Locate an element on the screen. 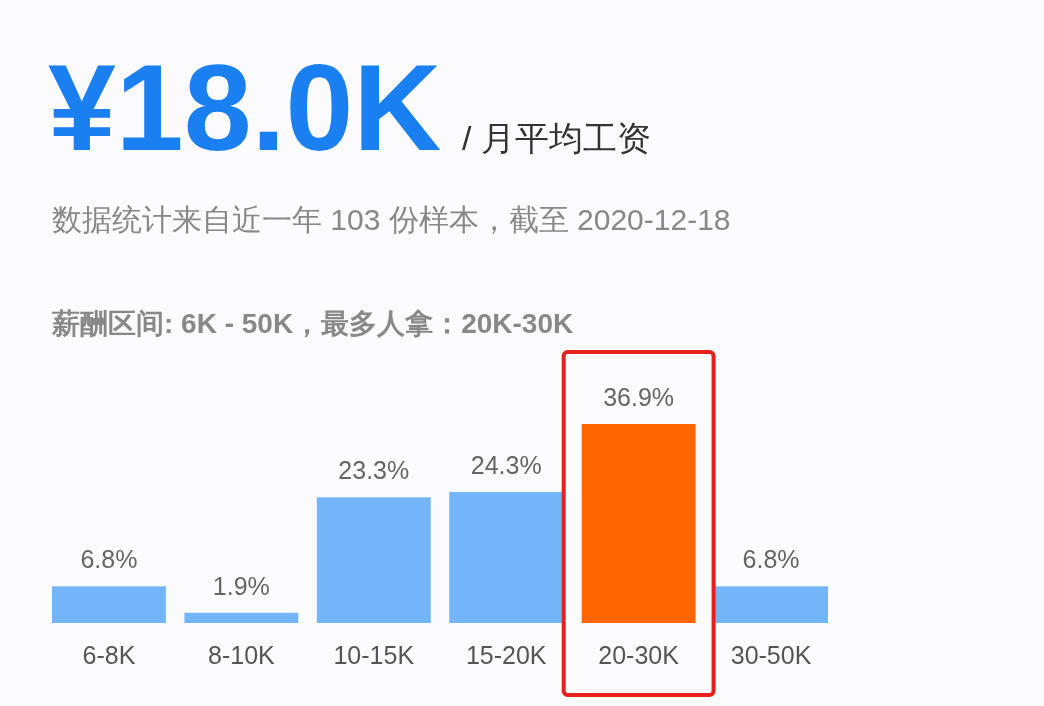  x-tick-label: 10-15K is located at coordinates (374, 655).